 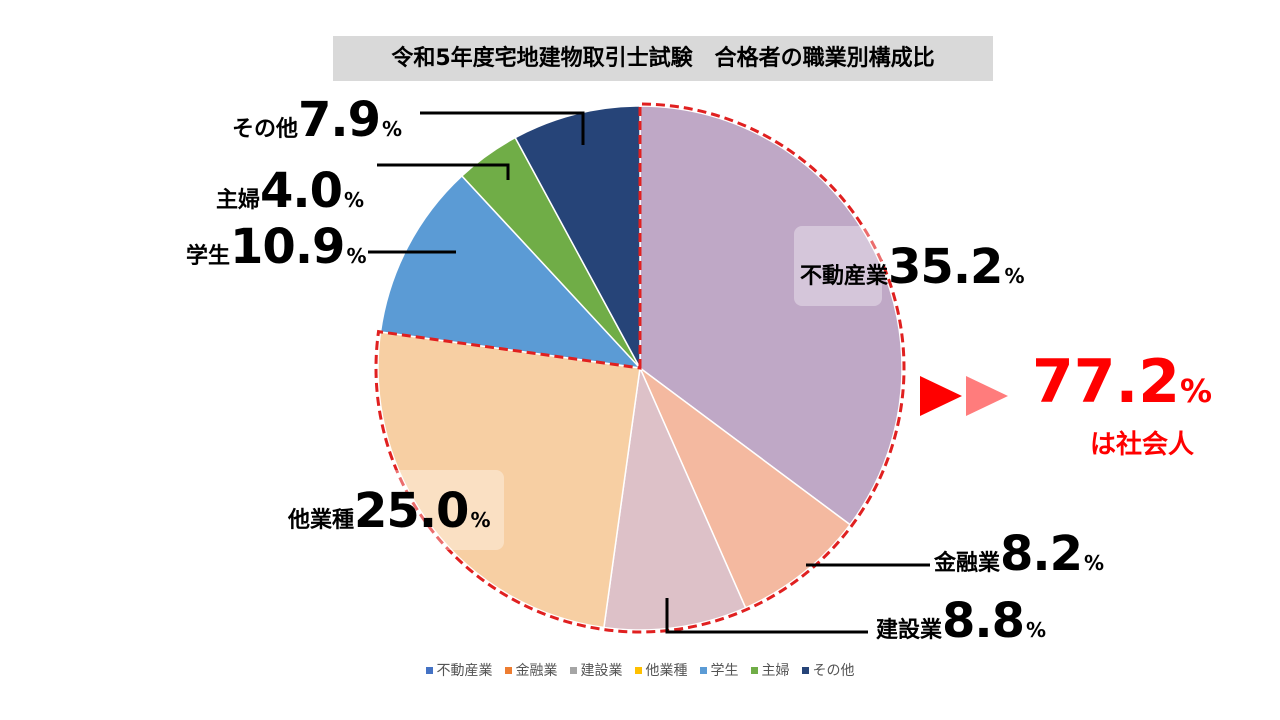 What do you see at coordinates (844, 276) in the screenshot?
I see `slice-label-name: 不動産業` at bounding box center [844, 276].